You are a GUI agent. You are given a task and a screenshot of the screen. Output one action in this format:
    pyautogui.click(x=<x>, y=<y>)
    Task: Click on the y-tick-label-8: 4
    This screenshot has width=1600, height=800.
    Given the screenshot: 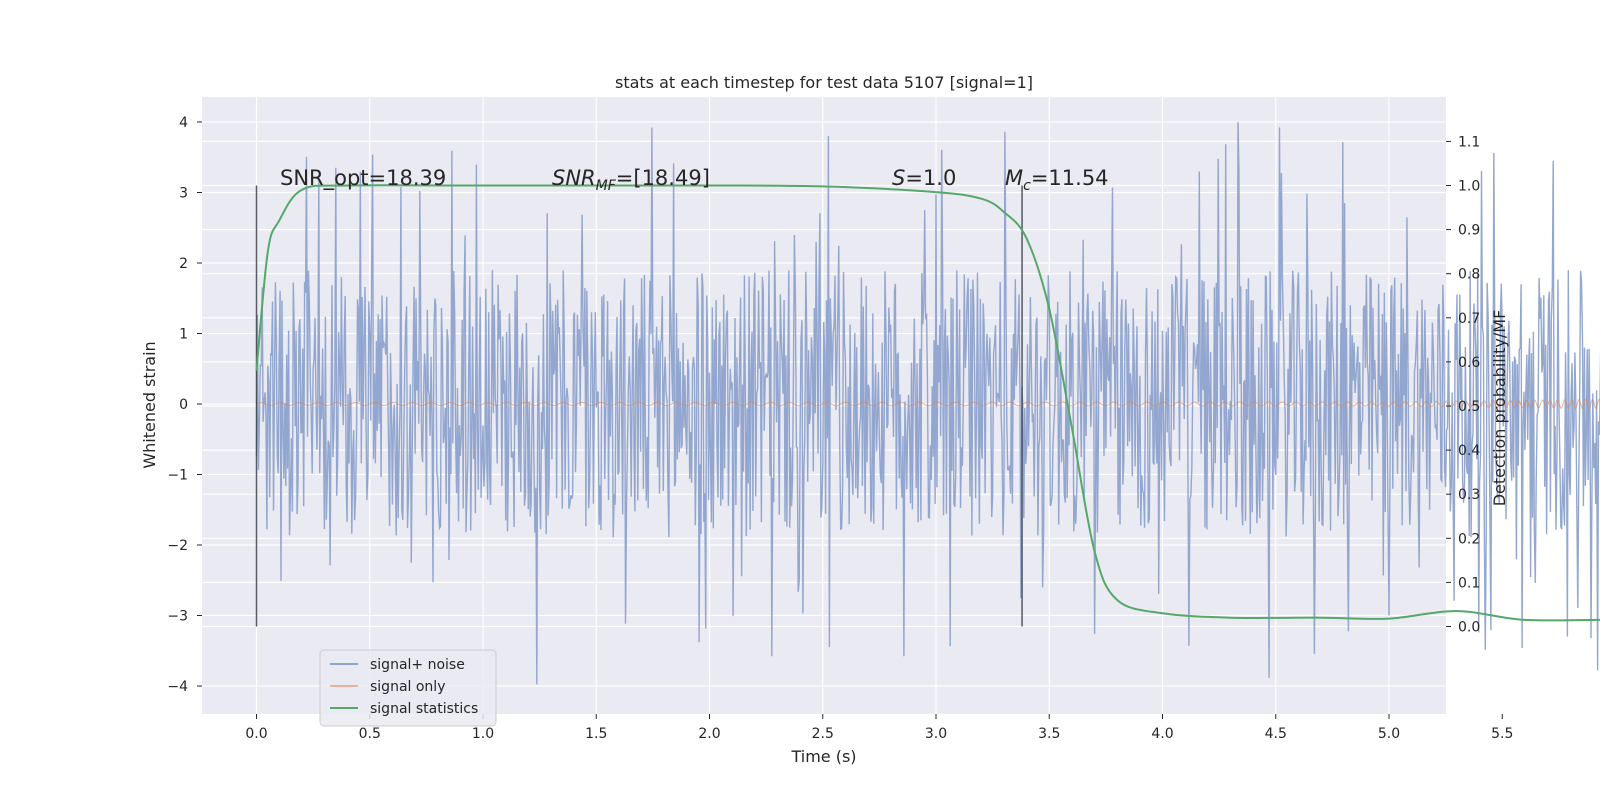 What is the action you would take?
    pyautogui.click(x=183, y=123)
    